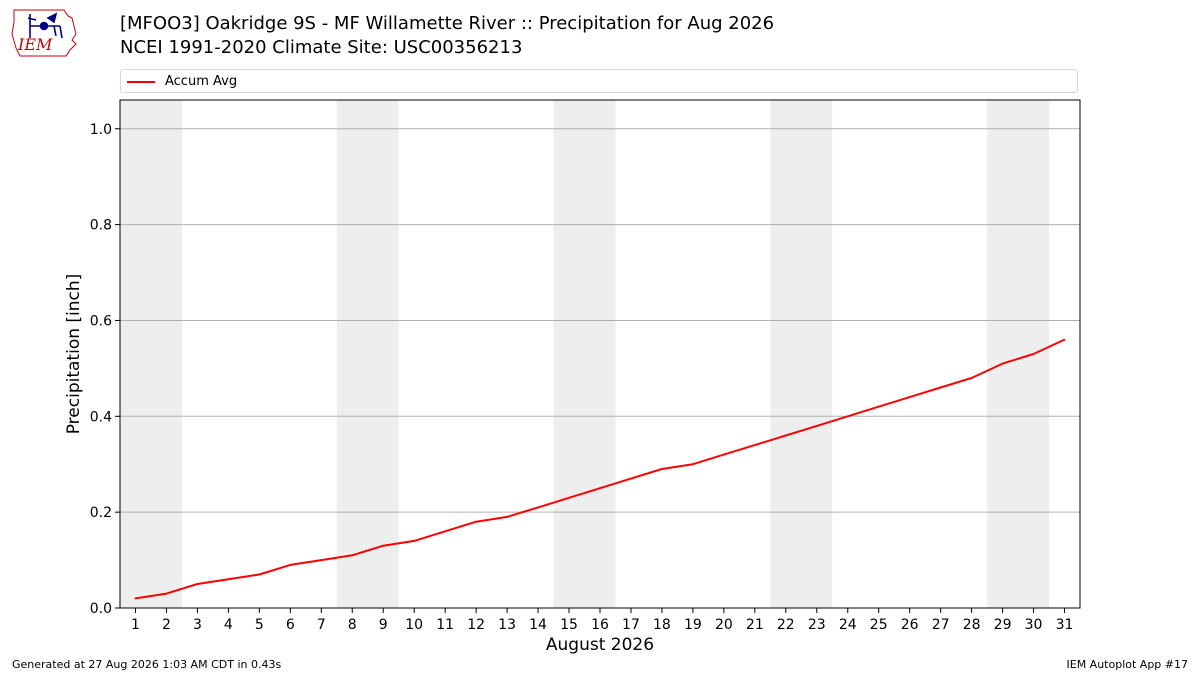 The height and width of the screenshot is (675, 1200). I want to click on y-tick-label: 1.0, so click(101, 130).